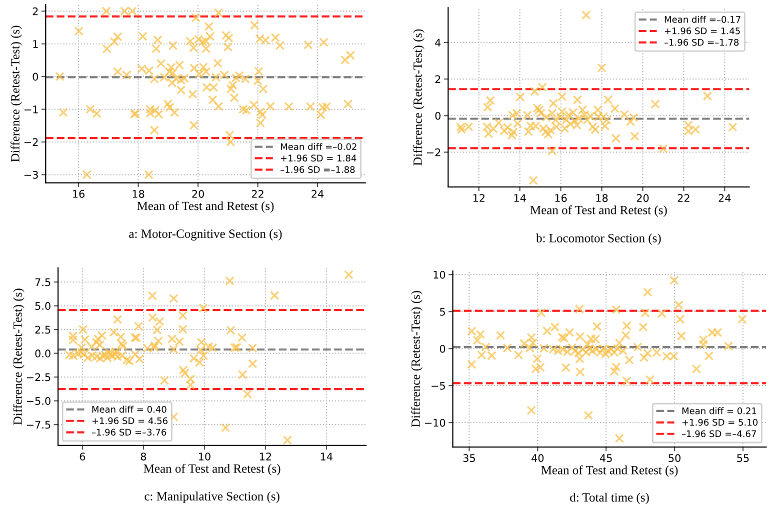 This screenshot has height=515, width=774. Describe the element at coordinates (609, 498) in the screenshot. I see `text: d: Total time (s)` at that location.